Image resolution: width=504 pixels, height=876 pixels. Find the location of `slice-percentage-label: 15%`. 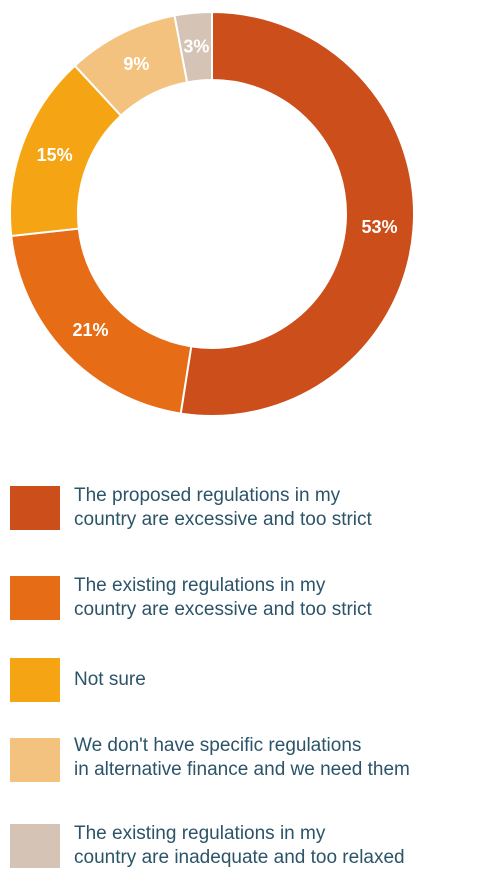

slice-percentage-label: 15% is located at coordinates (55, 155).